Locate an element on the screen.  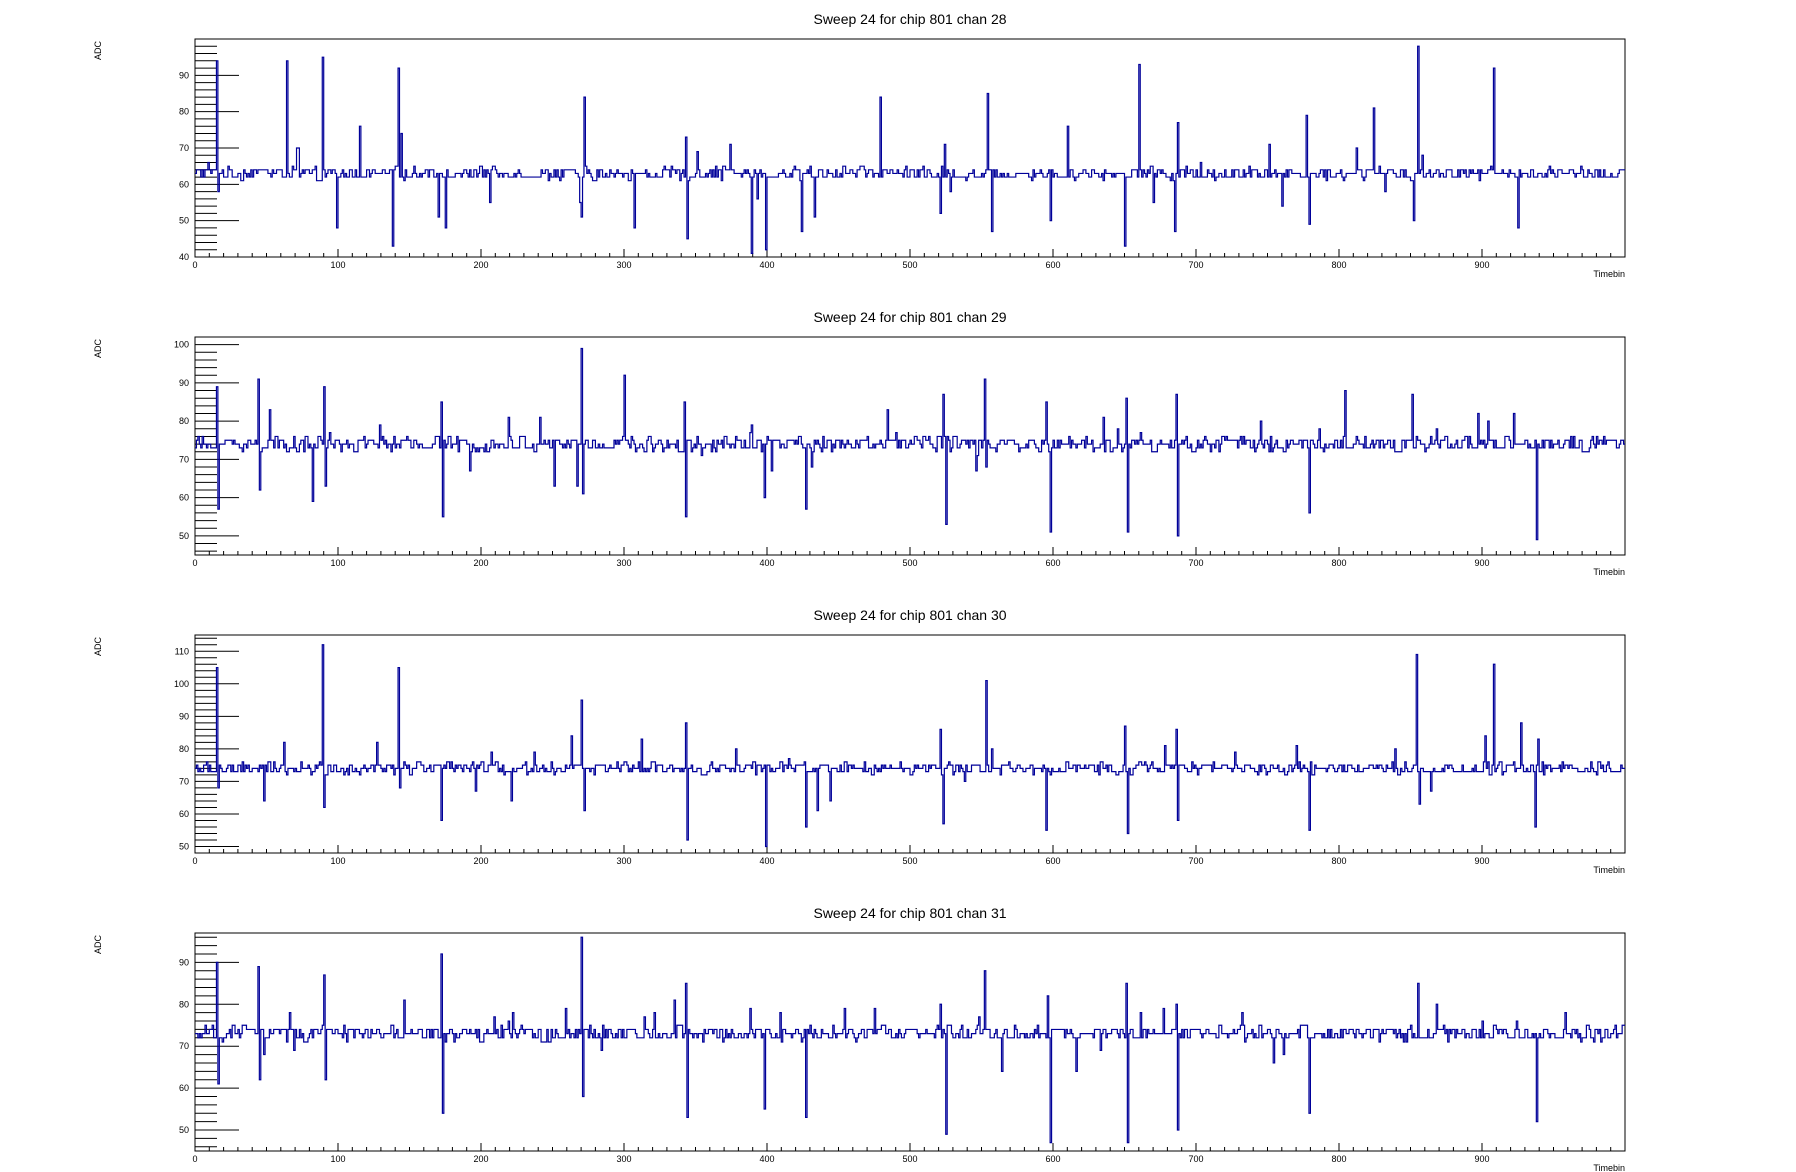
chart-title: Sweep 24 for chip 801 chan 31 is located at coordinates (909, 913).